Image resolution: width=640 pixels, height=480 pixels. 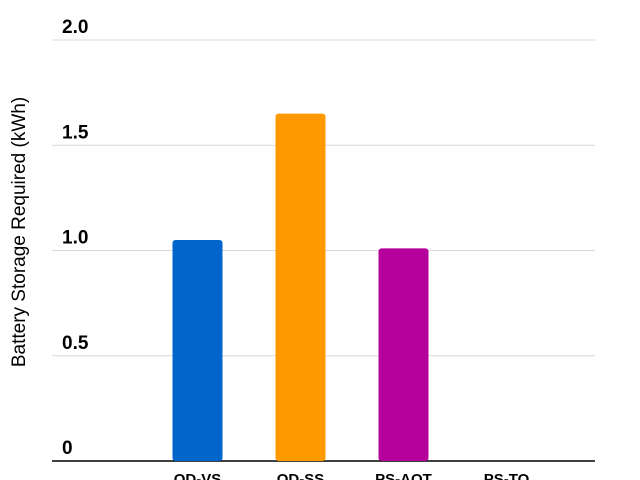 I want to click on x-tick-label: OD-SS, so click(x=301, y=475).